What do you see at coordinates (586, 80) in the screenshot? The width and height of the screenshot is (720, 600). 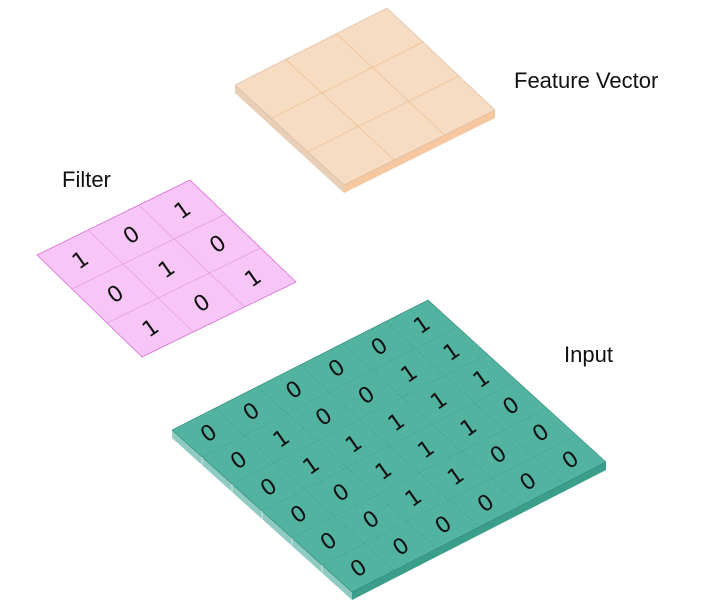 I see `feature-vector-label: Feature Vector` at bounding box center [586, 80].